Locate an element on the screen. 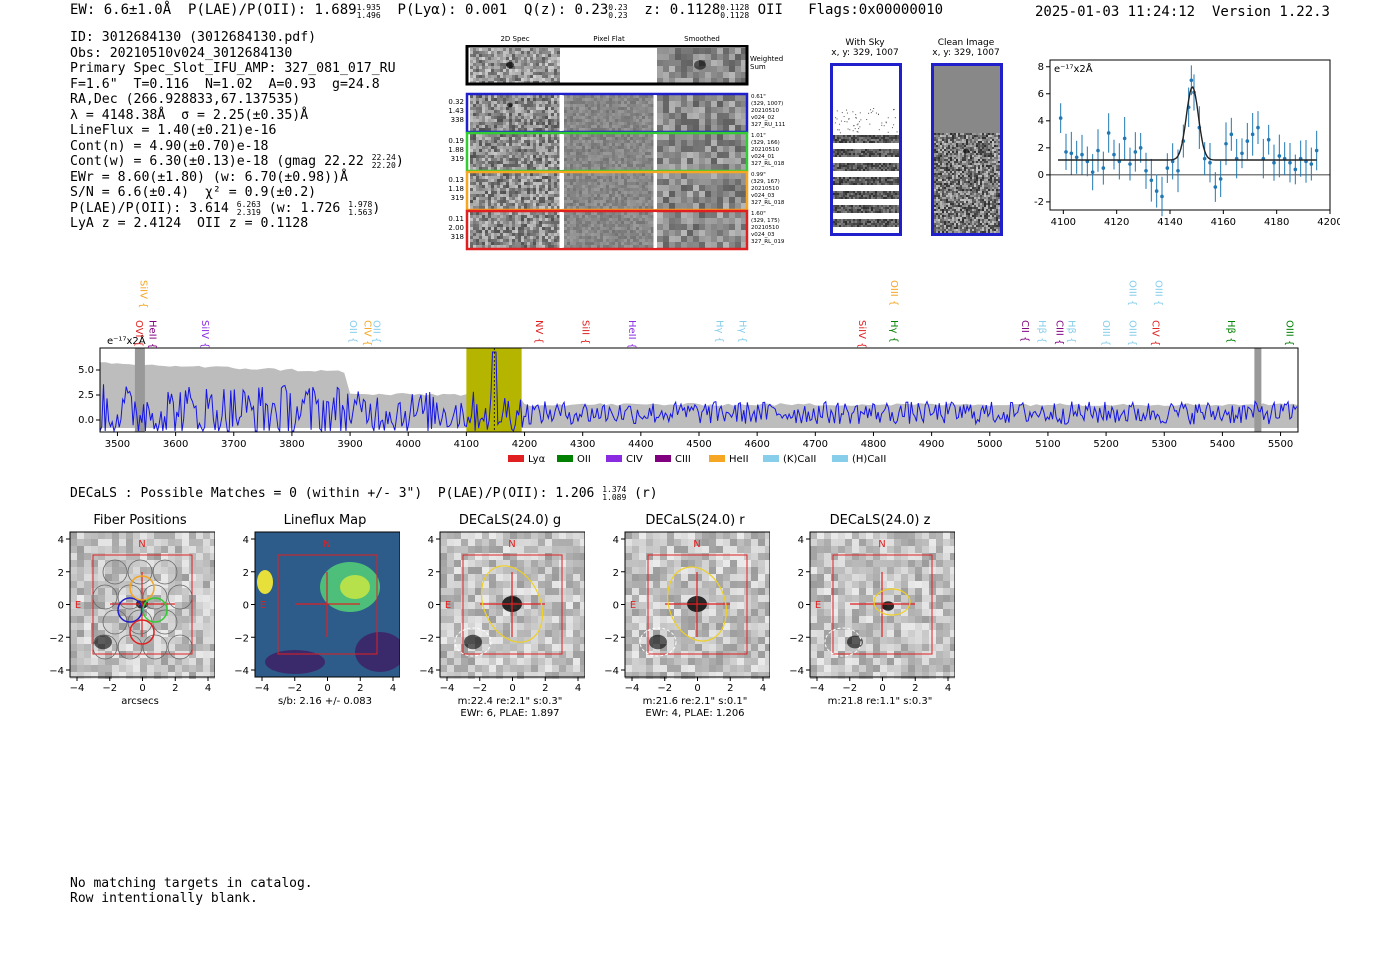 The image size is (1400, 953). header-q-lo: 0.23 is located at coordinates (618, 15).